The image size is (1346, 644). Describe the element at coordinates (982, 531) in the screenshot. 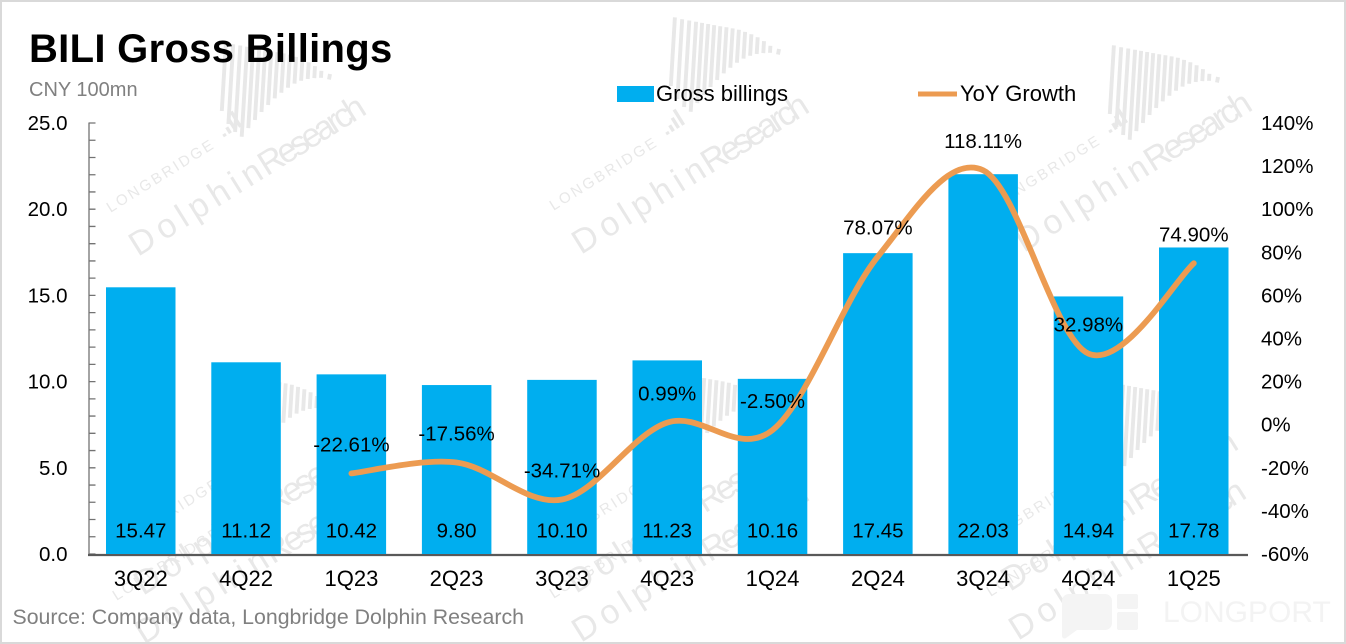

I see `svg-text: 22.03` at that location.